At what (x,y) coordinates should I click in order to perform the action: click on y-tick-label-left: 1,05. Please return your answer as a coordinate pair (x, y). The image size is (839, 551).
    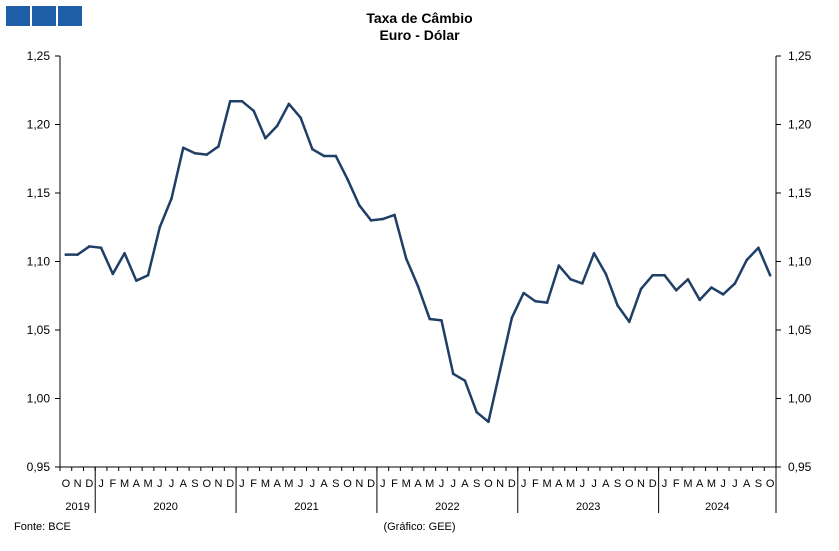
    Looking at the image, I should click on (39, 330).